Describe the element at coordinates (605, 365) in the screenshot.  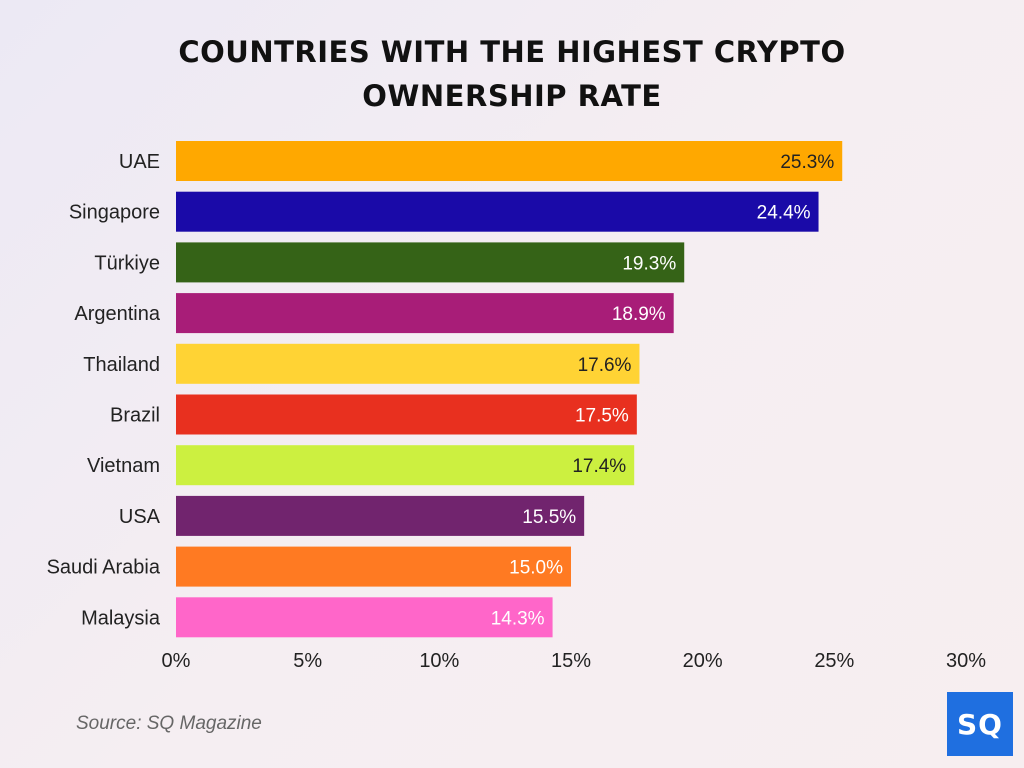
I see `data-label: 17.6%` at that location.